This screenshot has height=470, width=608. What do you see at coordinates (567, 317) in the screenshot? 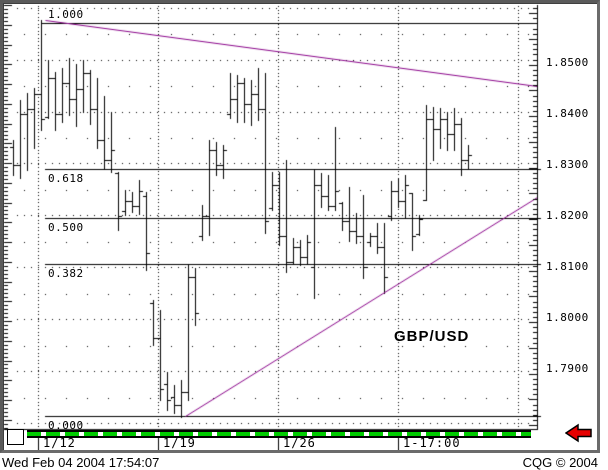
I see `price-axis-label: 1.8000` at bounding box center [567, 317].